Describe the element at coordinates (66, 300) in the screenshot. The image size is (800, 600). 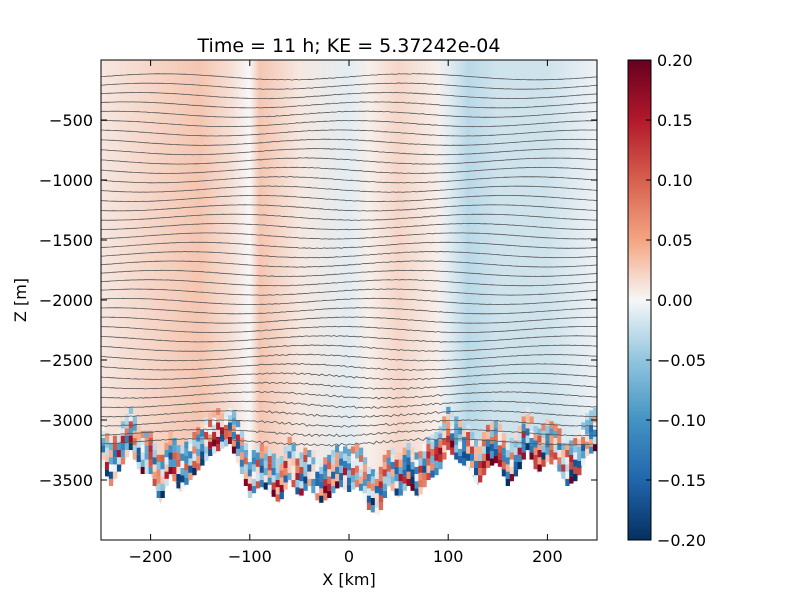
I see `y-tick-label: −2000` at that location.